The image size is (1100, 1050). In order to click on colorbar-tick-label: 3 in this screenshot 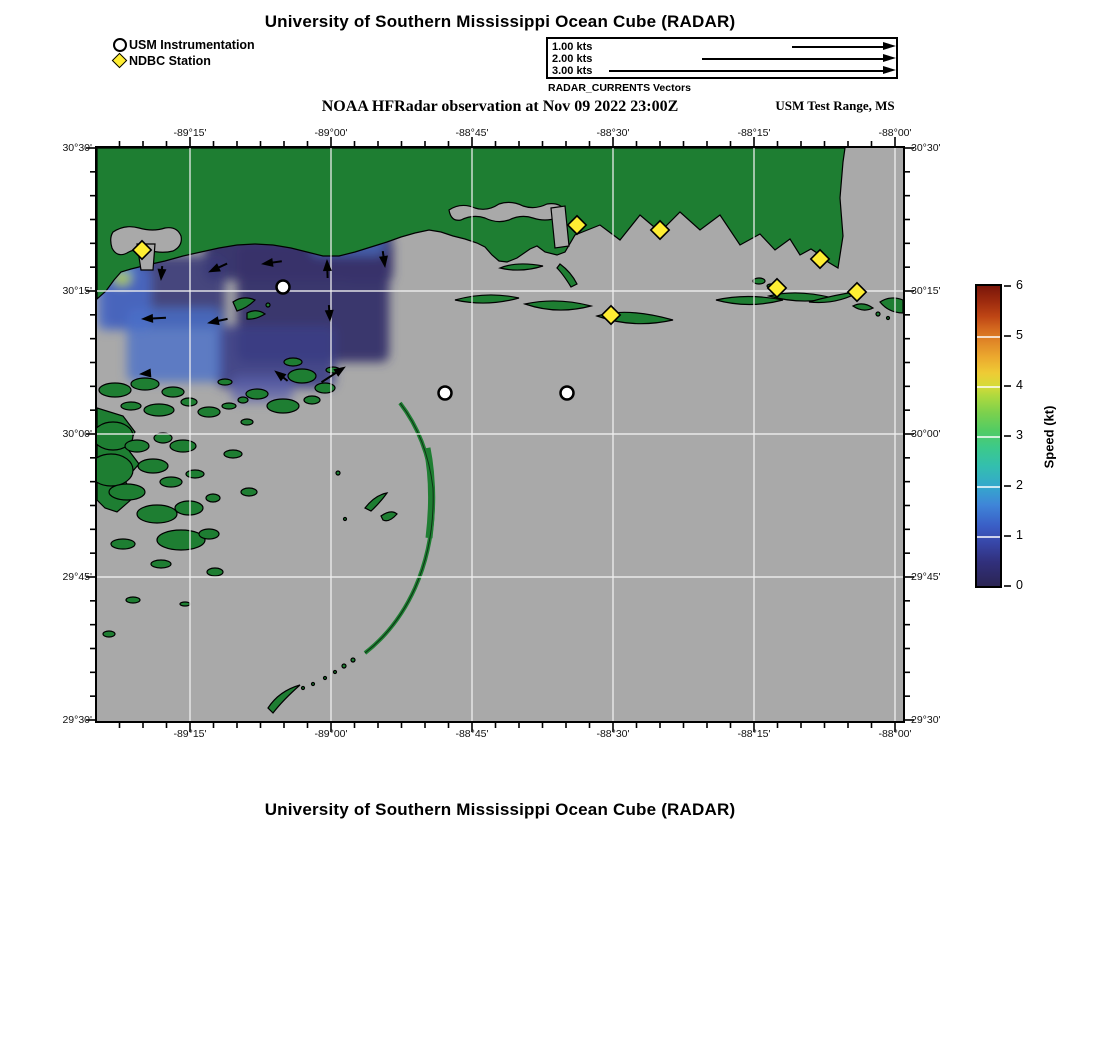, I will do `click(1019, 435)`.